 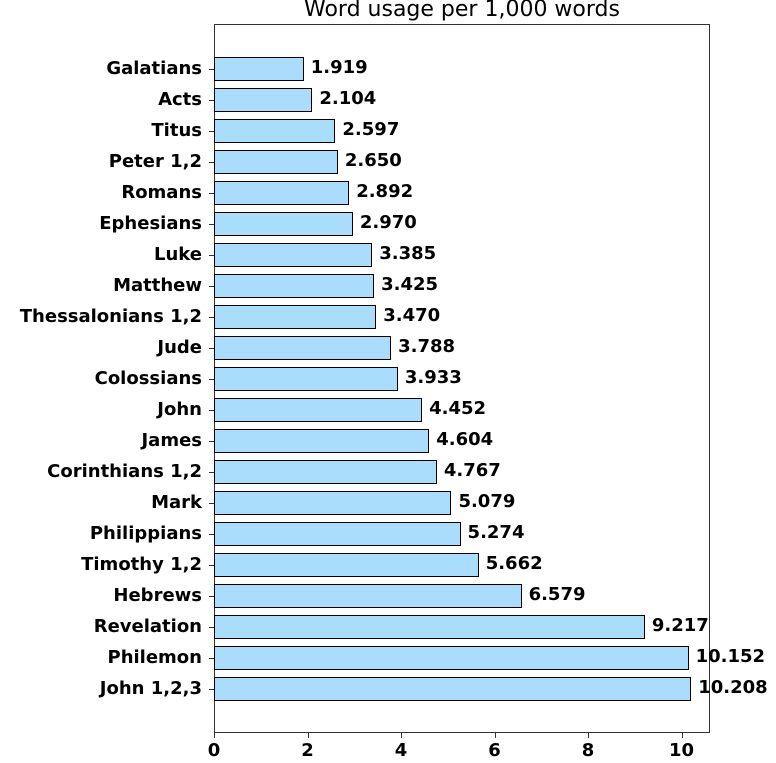 What do you see at coordinates (110, 316) in the screenshot?
I see `category-label: Thessalonians 1,2` at bounding box center [110, 316].